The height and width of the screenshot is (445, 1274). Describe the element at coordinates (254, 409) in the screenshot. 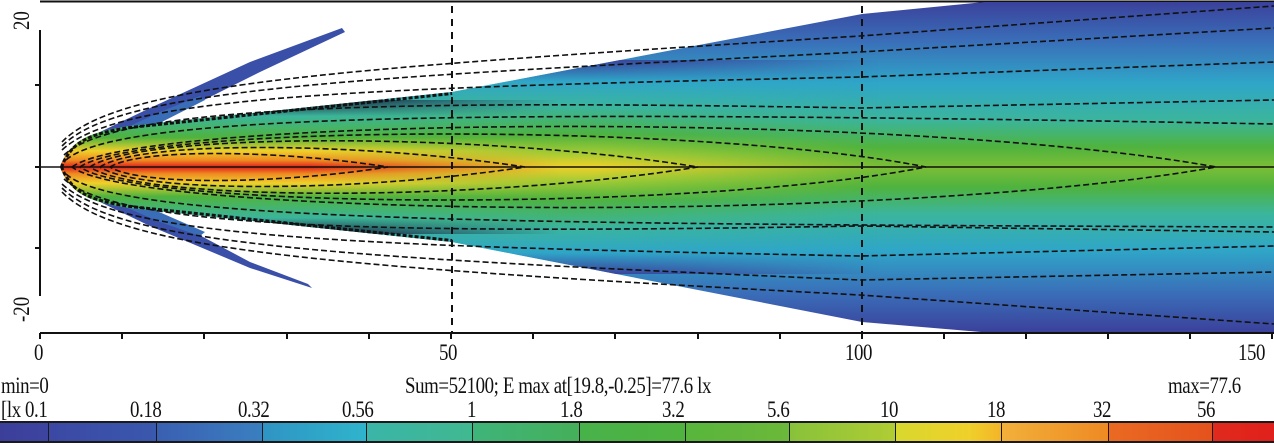

I see `colorbar-label: 0.32` at that location.